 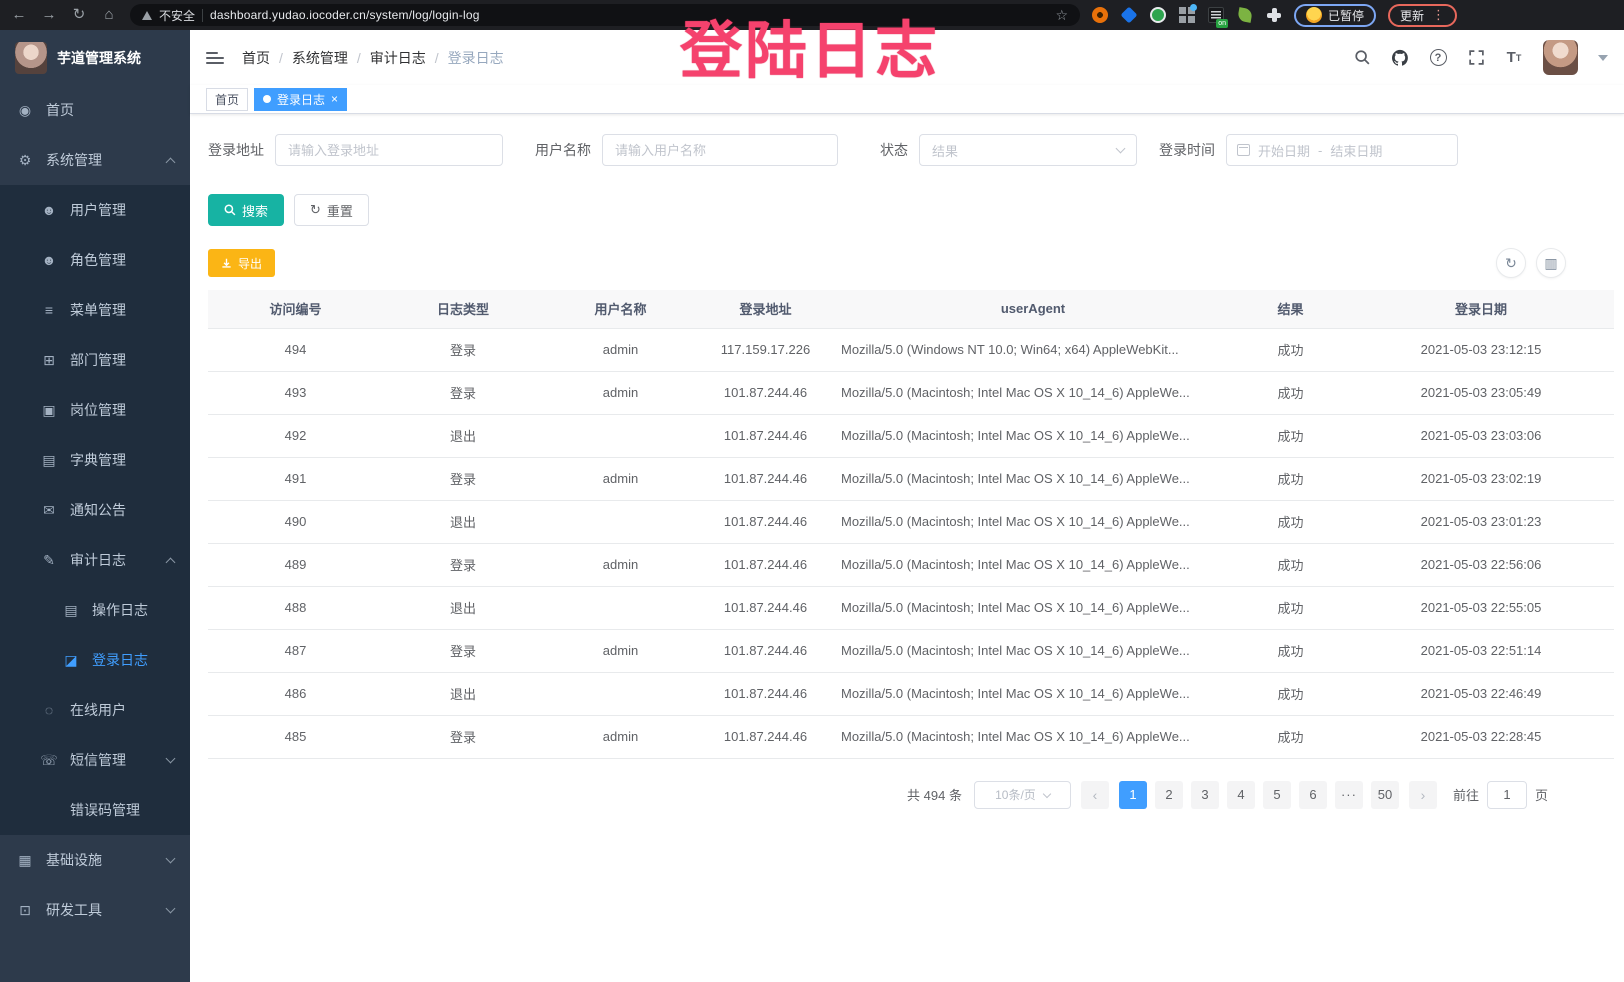 I want to click on export-button: 导出, so click(x=242, y=263).